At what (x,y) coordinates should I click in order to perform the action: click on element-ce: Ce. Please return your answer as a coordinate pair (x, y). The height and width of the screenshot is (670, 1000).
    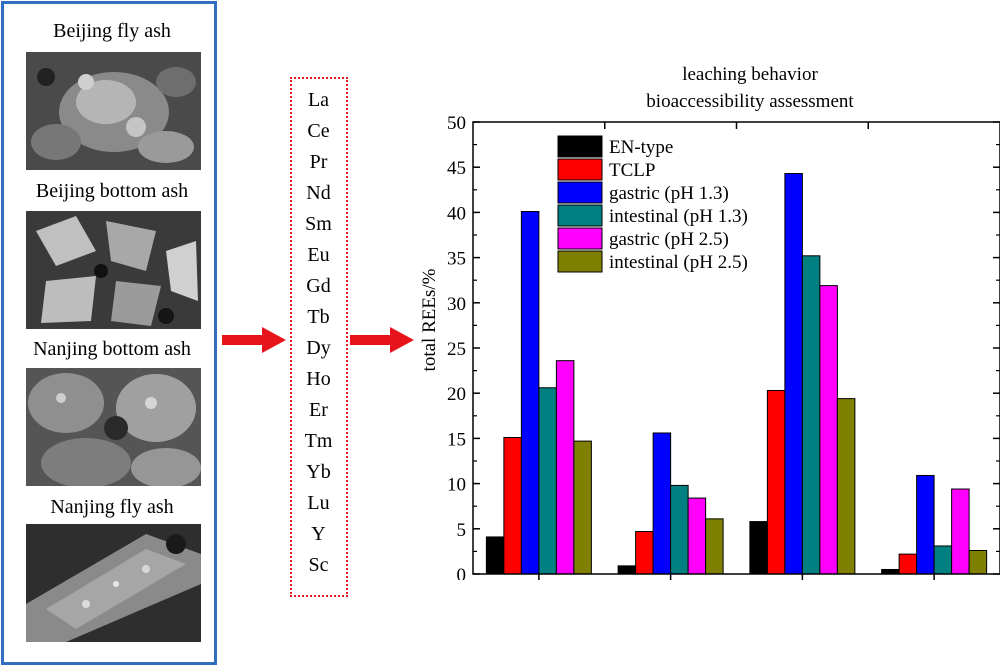
    Looking at the image, I should click on (318, 131).